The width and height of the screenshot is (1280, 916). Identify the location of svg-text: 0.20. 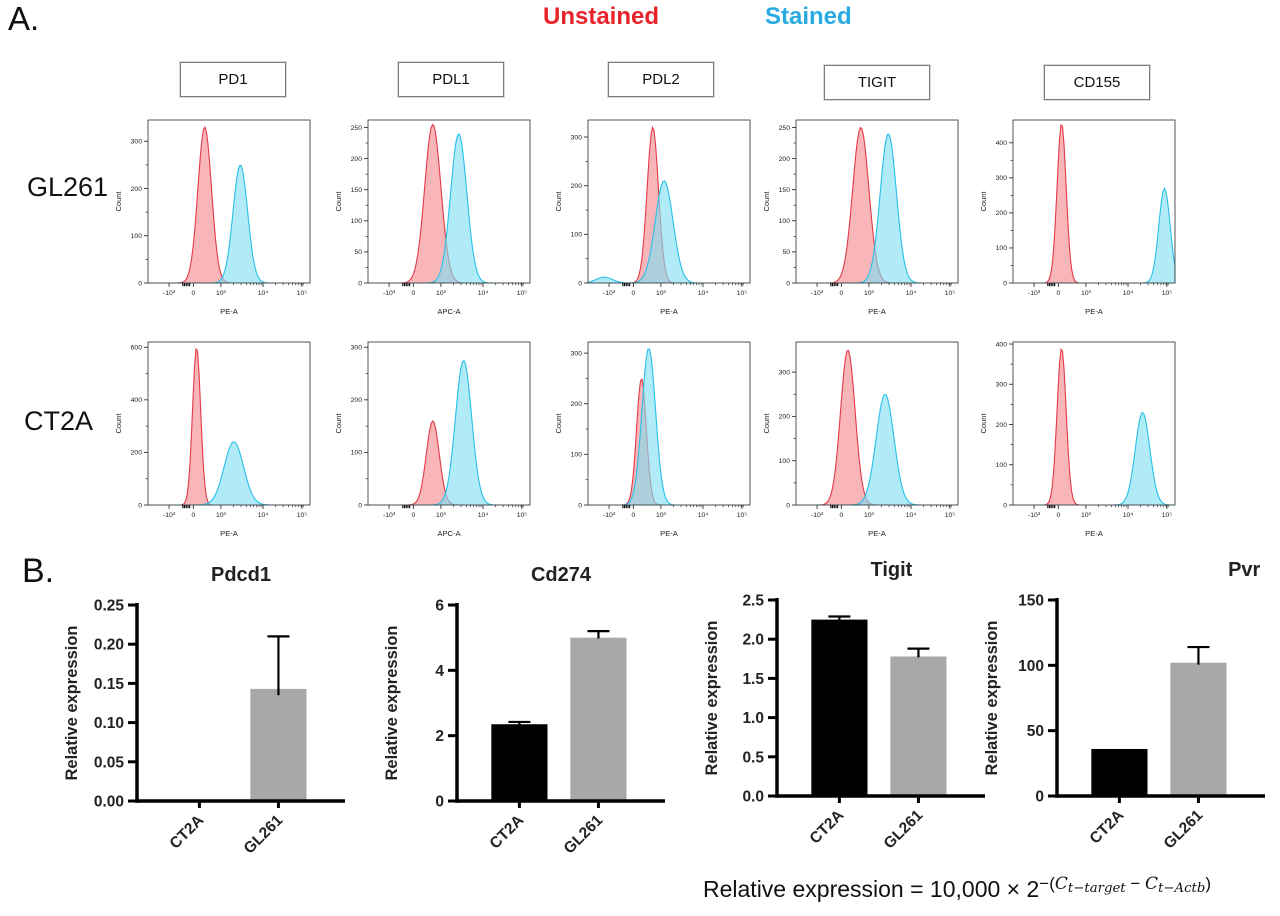
(109, 645).